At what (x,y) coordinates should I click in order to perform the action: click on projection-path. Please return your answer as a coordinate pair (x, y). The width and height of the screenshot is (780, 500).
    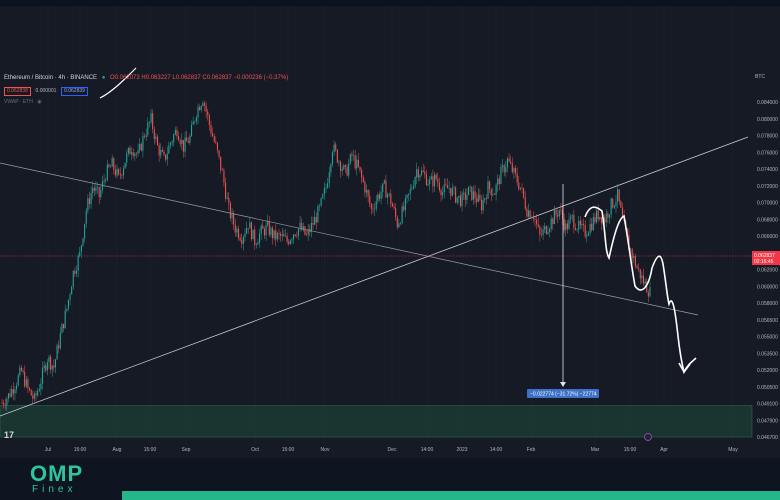
    Looking at the image, I should click on (640, 290).